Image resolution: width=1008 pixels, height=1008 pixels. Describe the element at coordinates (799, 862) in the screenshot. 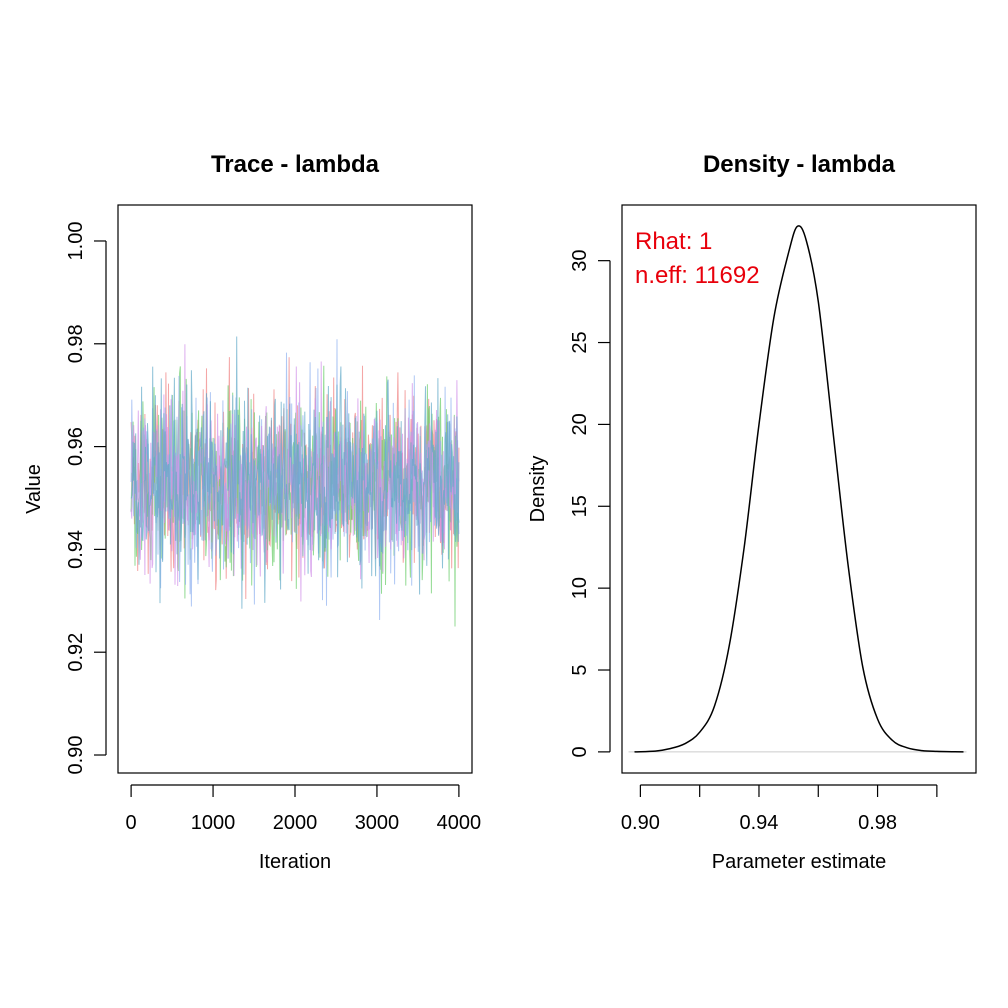

I see `density-xlabel: Parameter estimate` at that location.